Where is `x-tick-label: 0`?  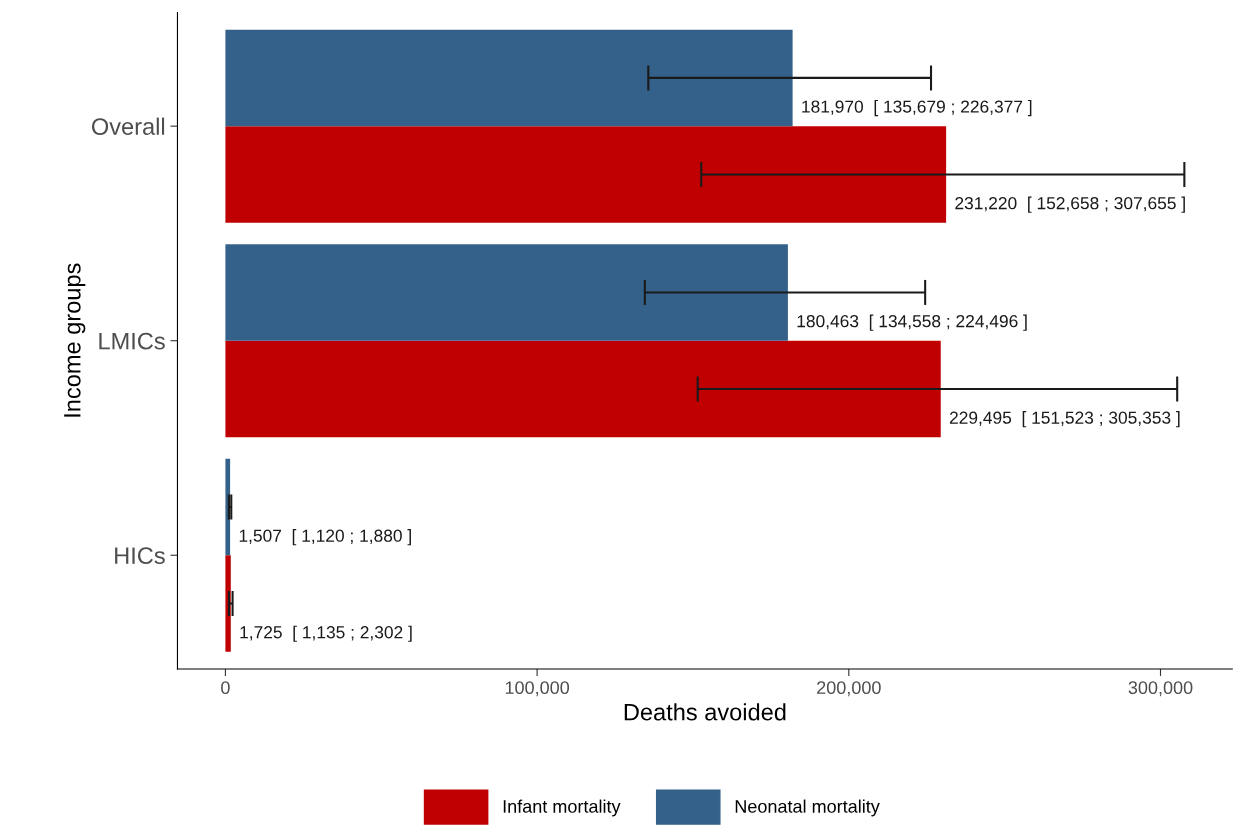
x-tick-label: 0 is located at coordinates (225, 688).